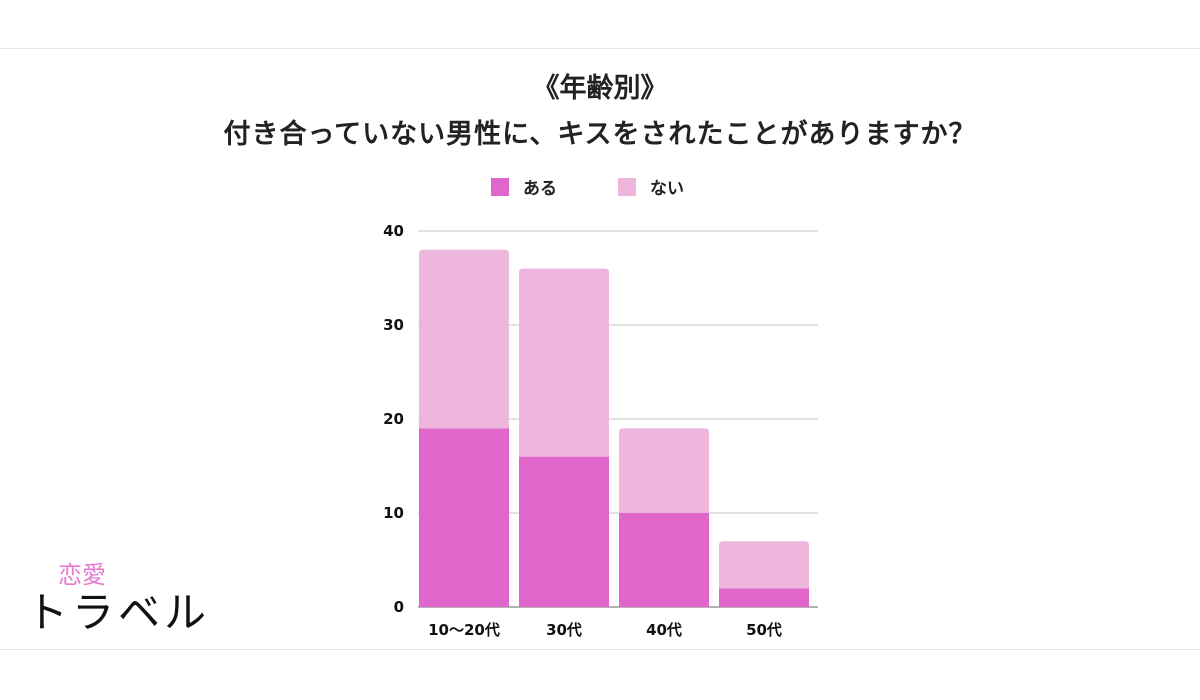 The height and width of the screenshot is (700, 1200). Describe the element at coordinates (600, 134) in the screenshot. I see `chart-title-question: 付き合っていない男性に、キスをされたことがありますか？` at that location.